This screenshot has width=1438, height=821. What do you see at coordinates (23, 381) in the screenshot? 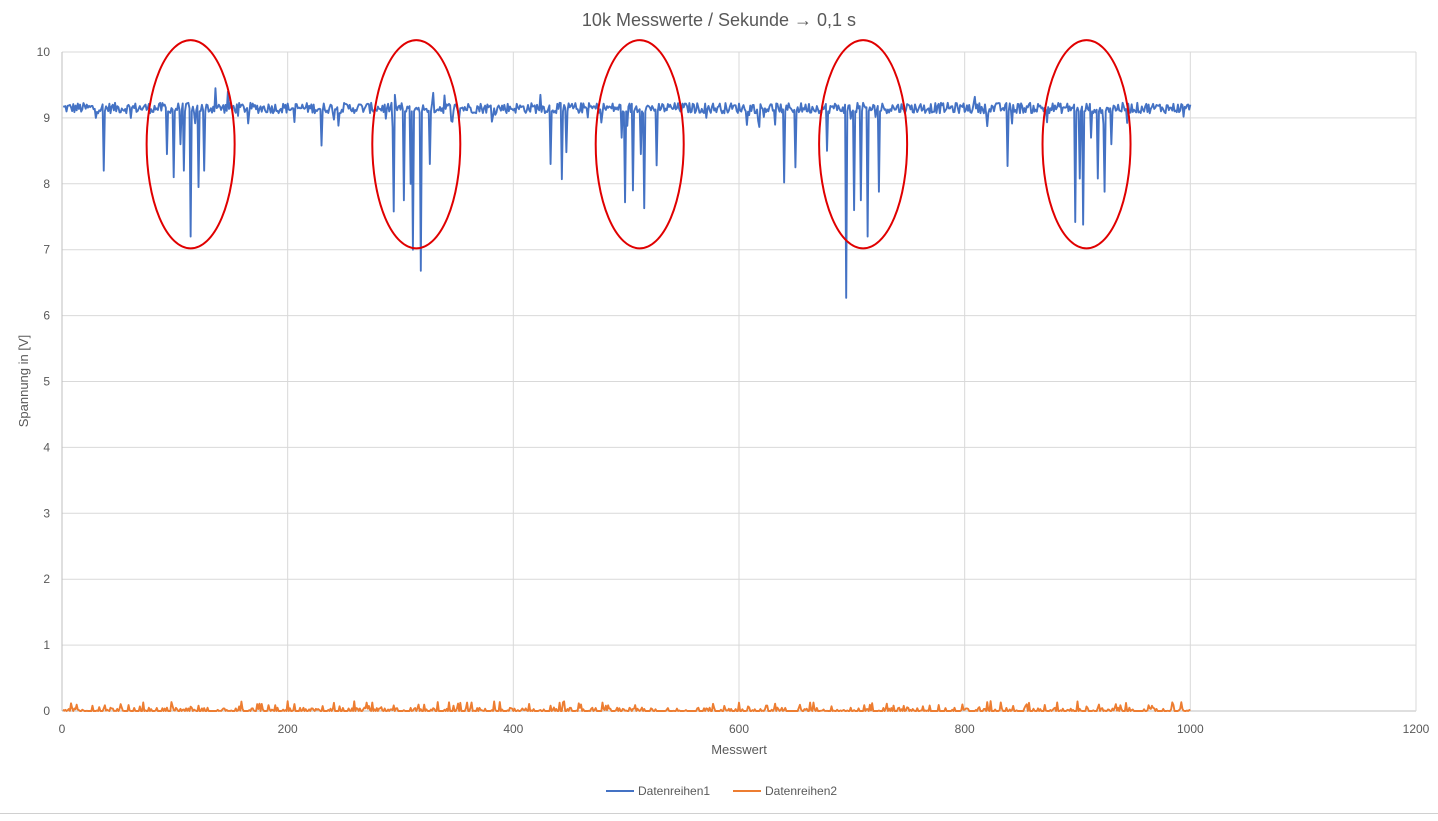
I see `y-axis-title: Spannung in [V]` at bounding box center [23, 381].